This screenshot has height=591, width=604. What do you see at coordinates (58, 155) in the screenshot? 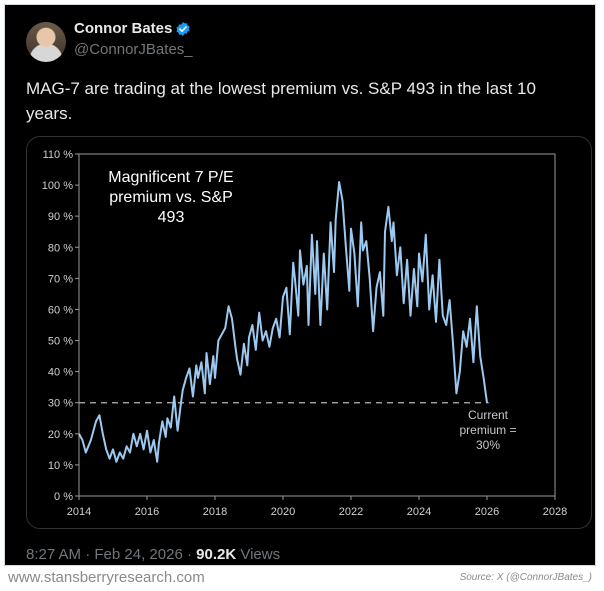
I see `y-tick-label: 110 %` at bounding box center [58, 155].